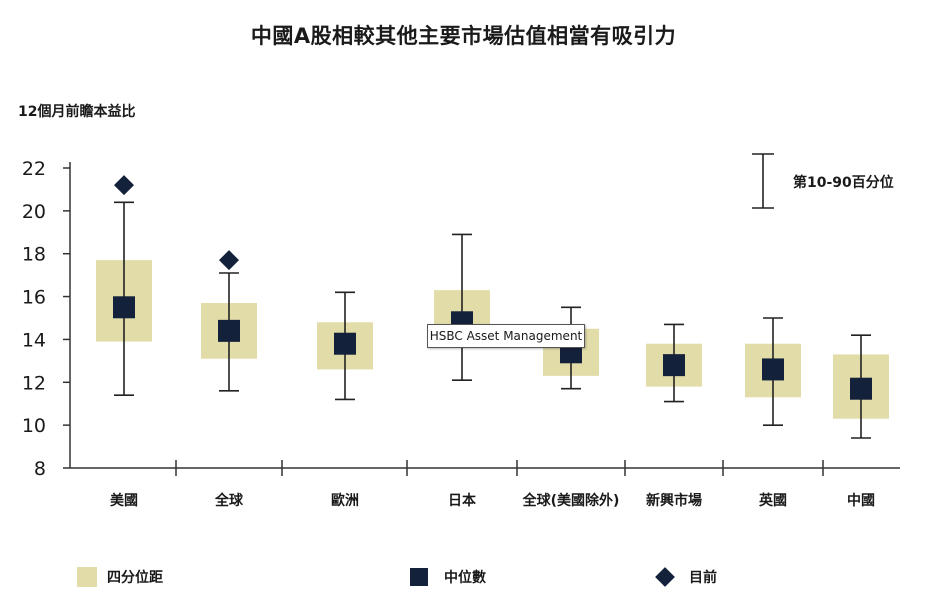 The height and width of the screenshot is (600, 927). Describe the element at coordinates (345, 500) in the screenshot. I see `x-tick-label: 歐洲` at that location.